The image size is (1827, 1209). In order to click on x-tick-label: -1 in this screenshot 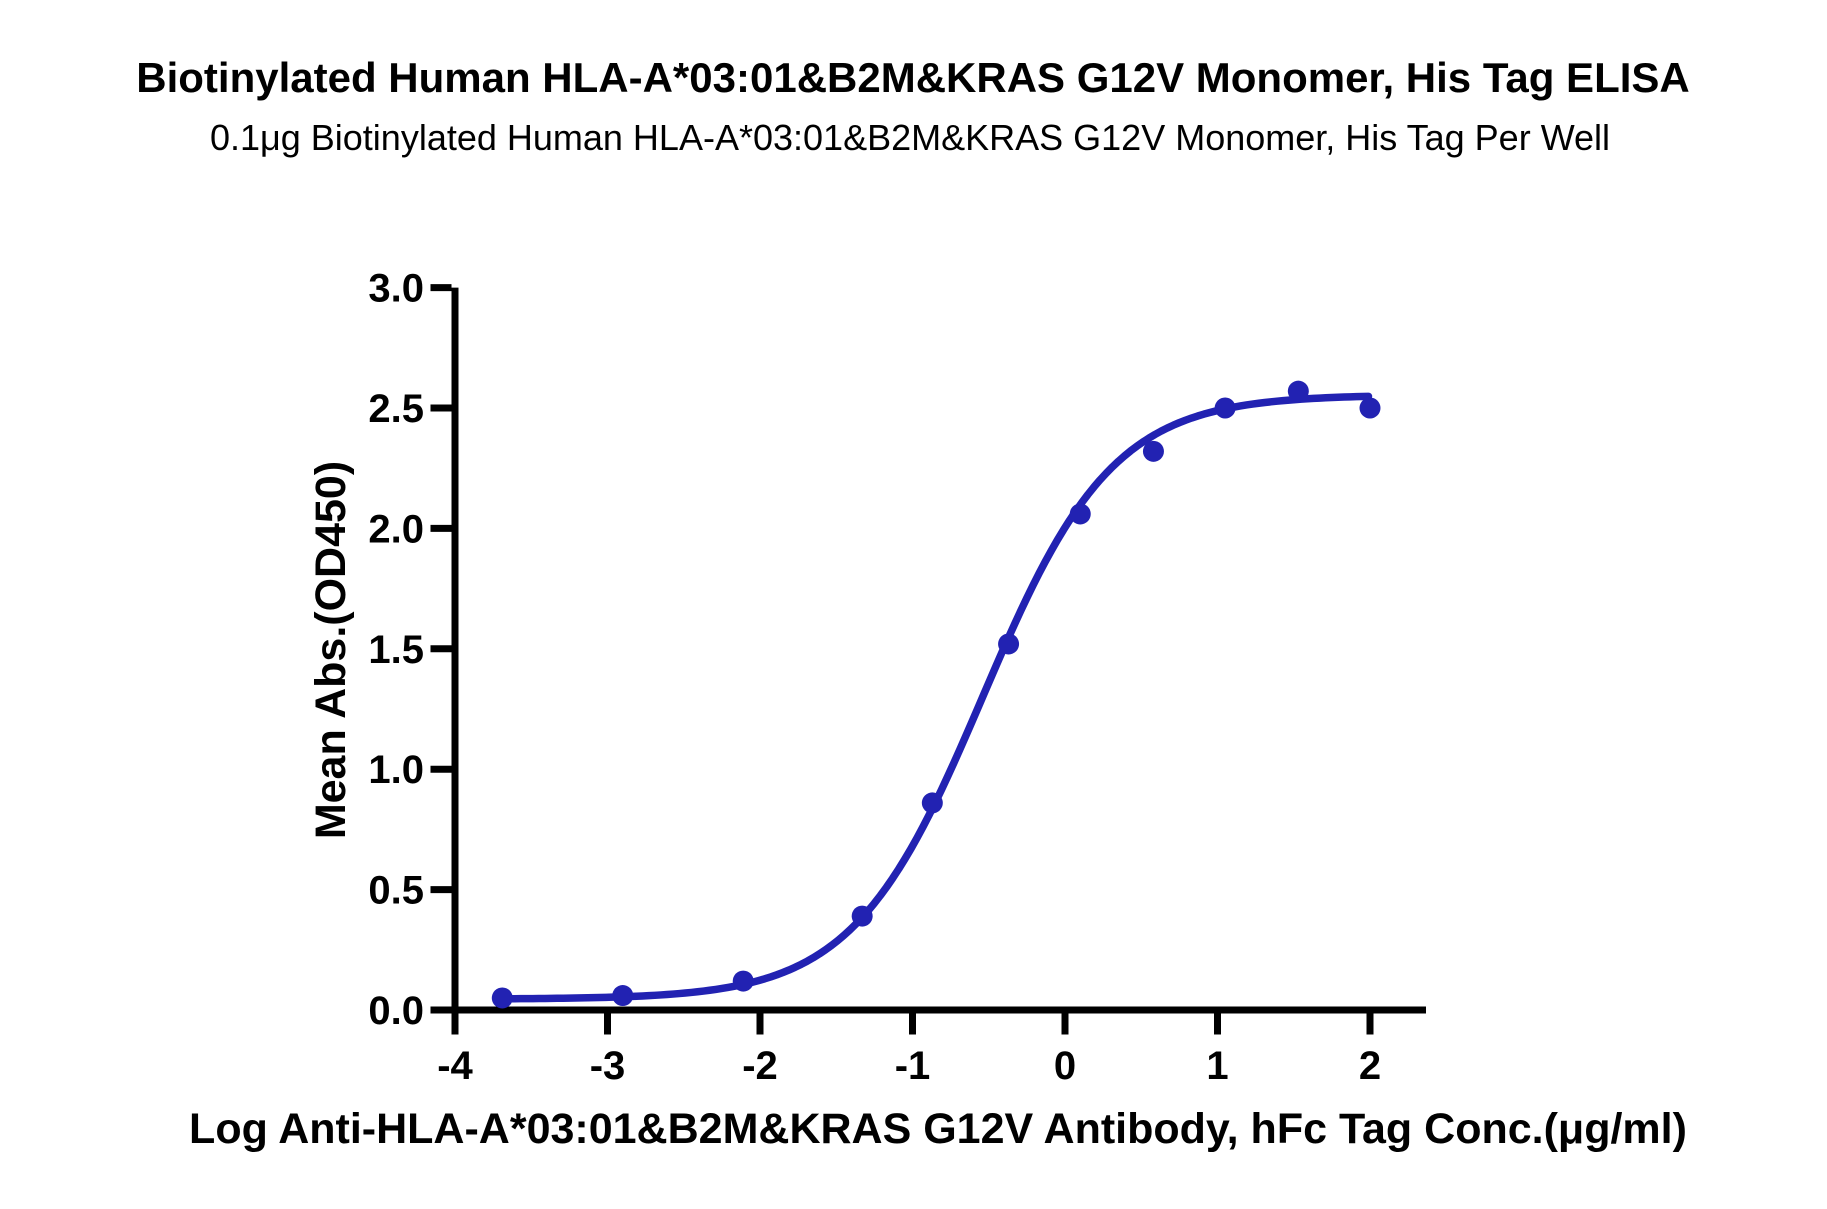, I will do `click(913, 1066)`.